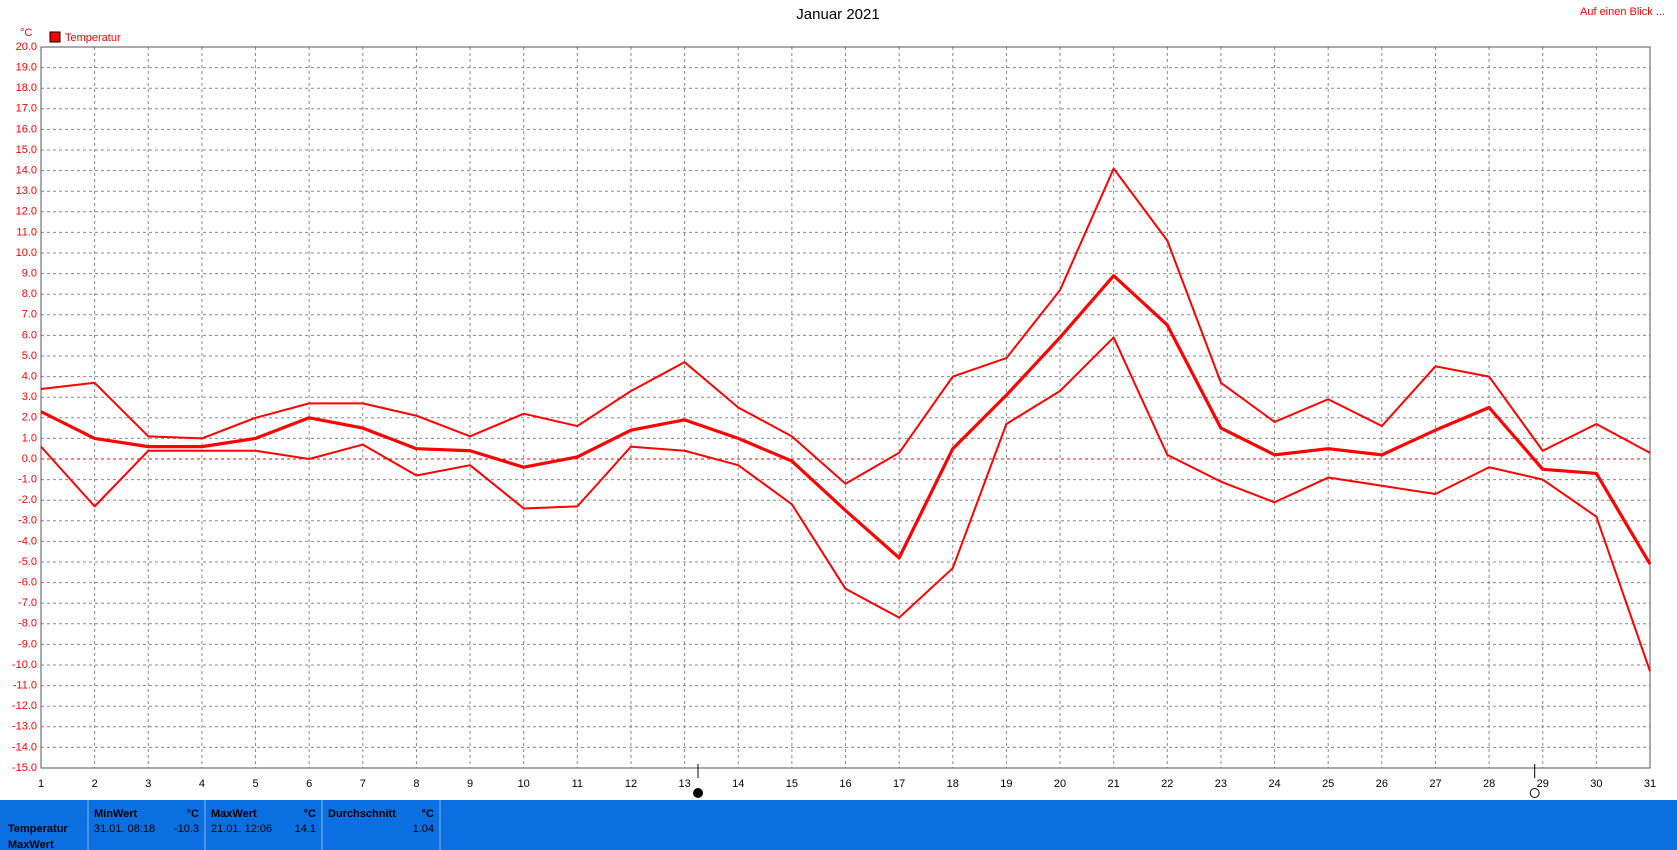  Describe the element at coordinates (26, 129) in the screenshot. I see `y-tick-label: 16.0` at that location.